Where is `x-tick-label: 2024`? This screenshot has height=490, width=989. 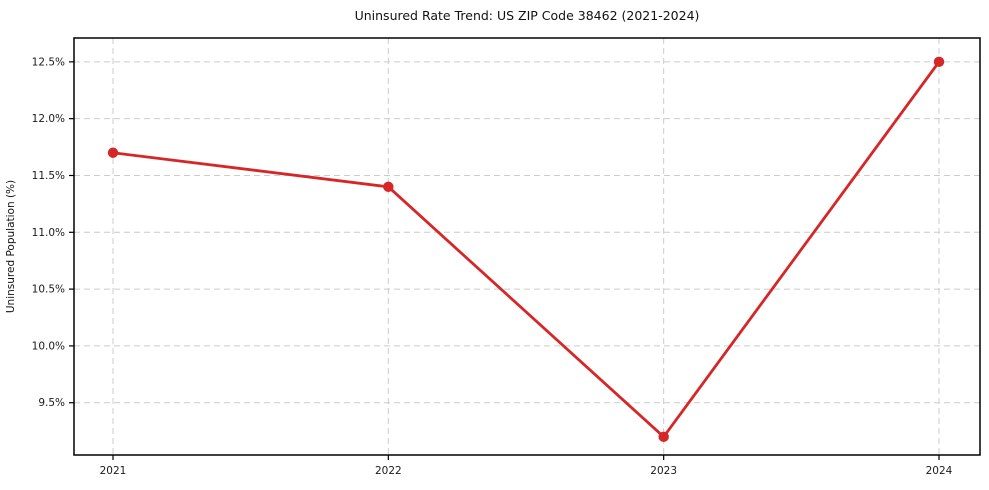 x-tick-label: 2024 is located at coordinates (939, 471).